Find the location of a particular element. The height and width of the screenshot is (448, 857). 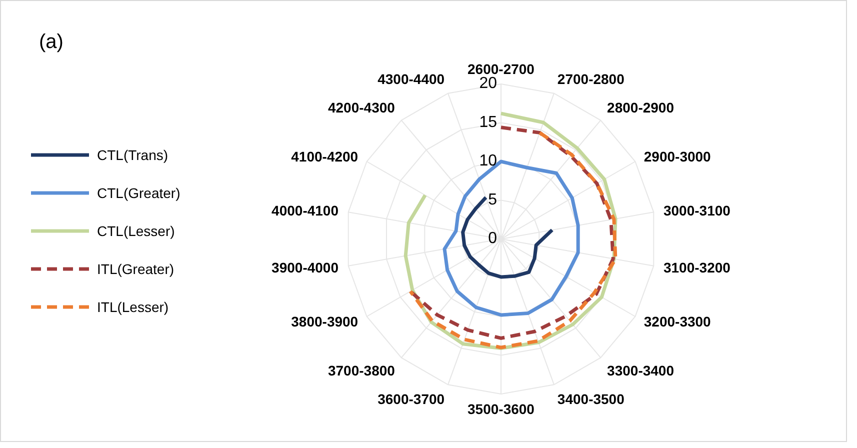

spoke-label: 2700-2800 is located at coordinates (591, 78).